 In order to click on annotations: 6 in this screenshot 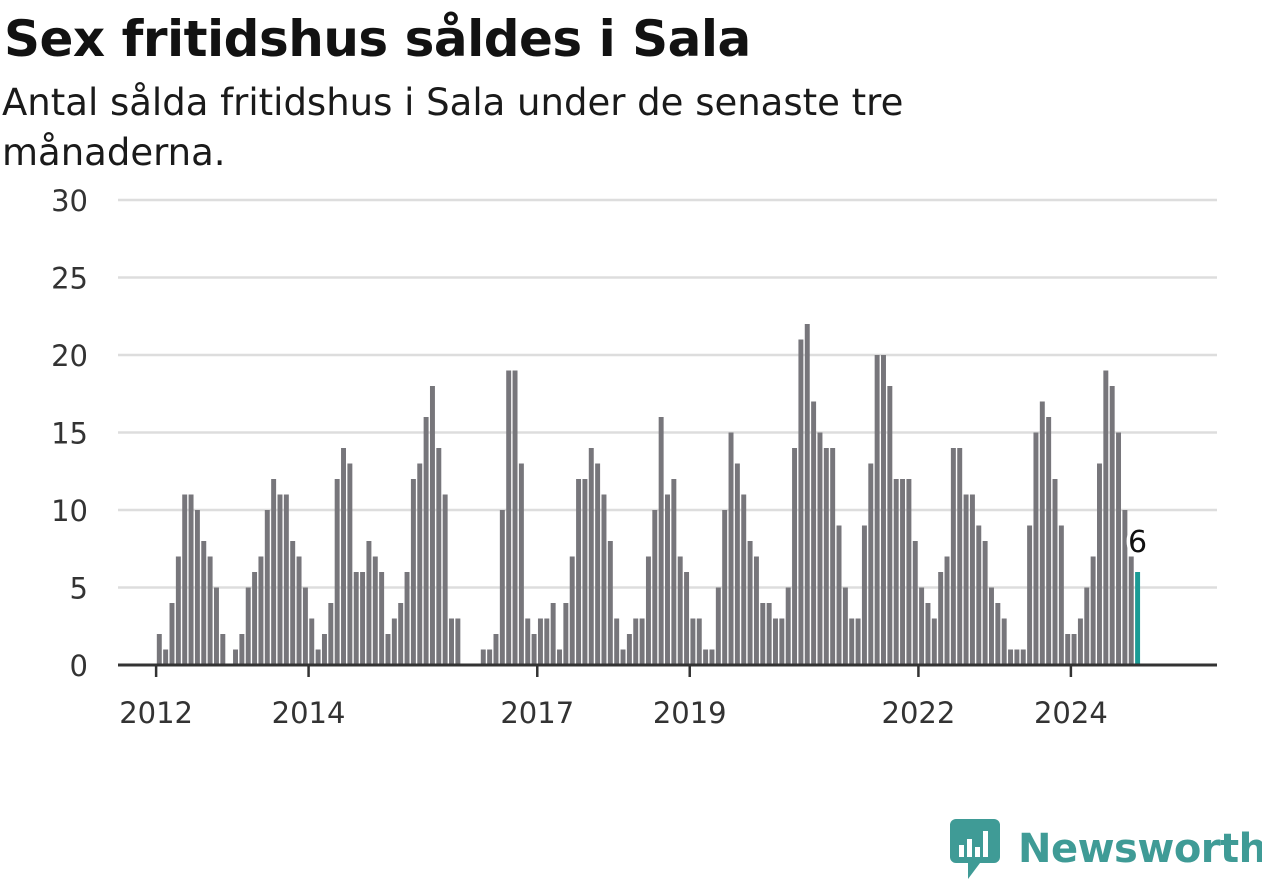, I will do `click(1138, 543)`.